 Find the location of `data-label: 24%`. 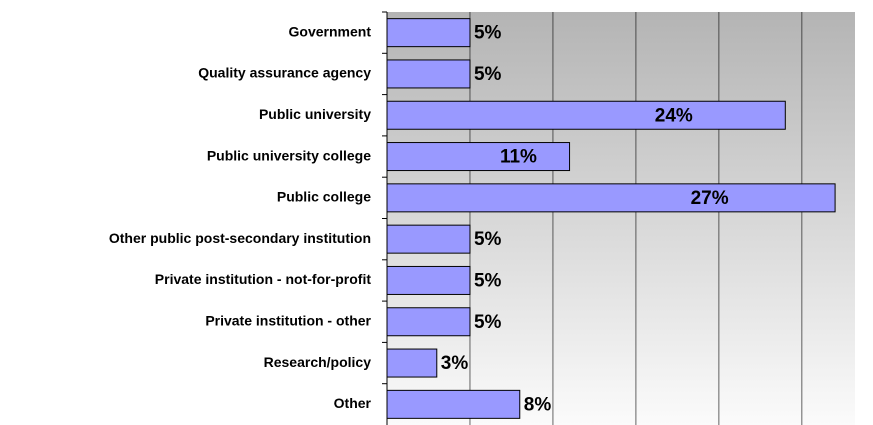

data-label: 24% is located at coordinates (674, 115).